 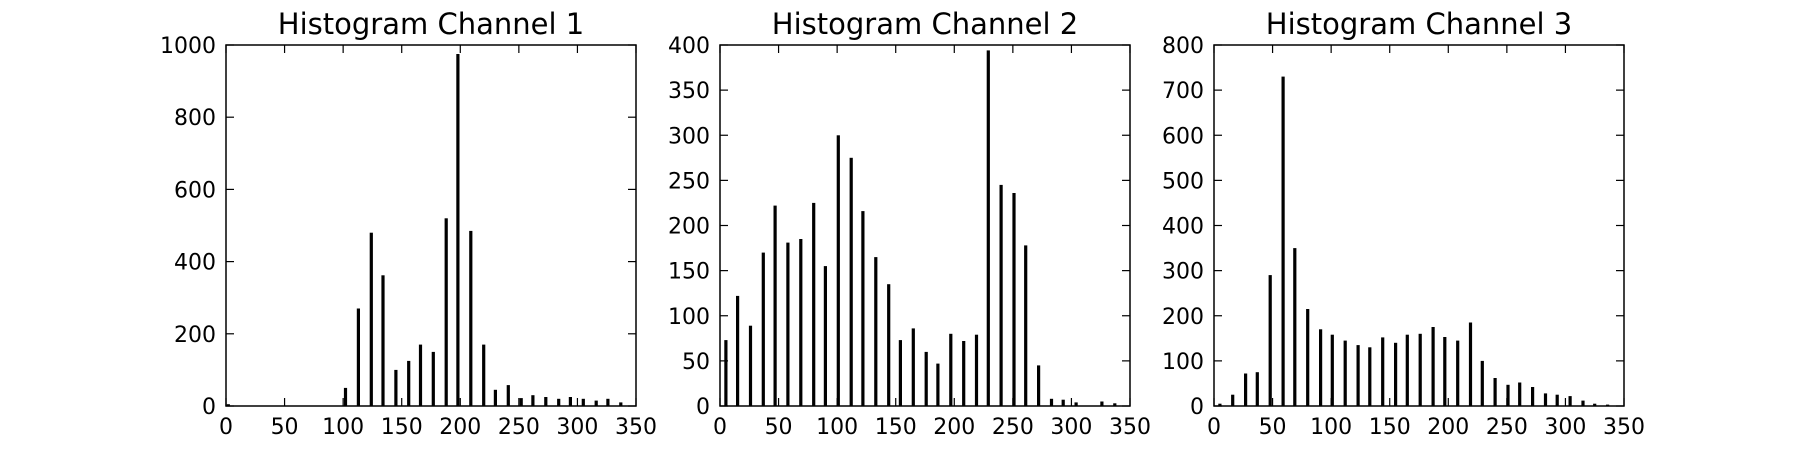 What do you see at coordinates (689, 91) in the screenshot?
I see `y-tick-label: 350` at bounding box center [689, 91].